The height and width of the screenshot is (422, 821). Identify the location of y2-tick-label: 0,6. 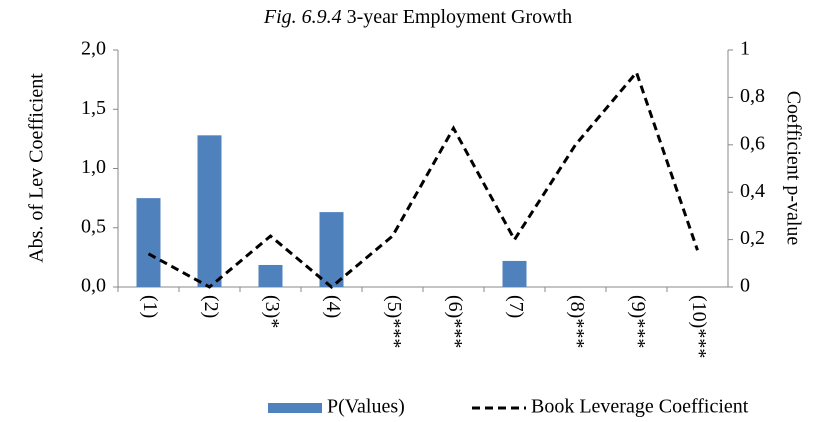
(752, 143).